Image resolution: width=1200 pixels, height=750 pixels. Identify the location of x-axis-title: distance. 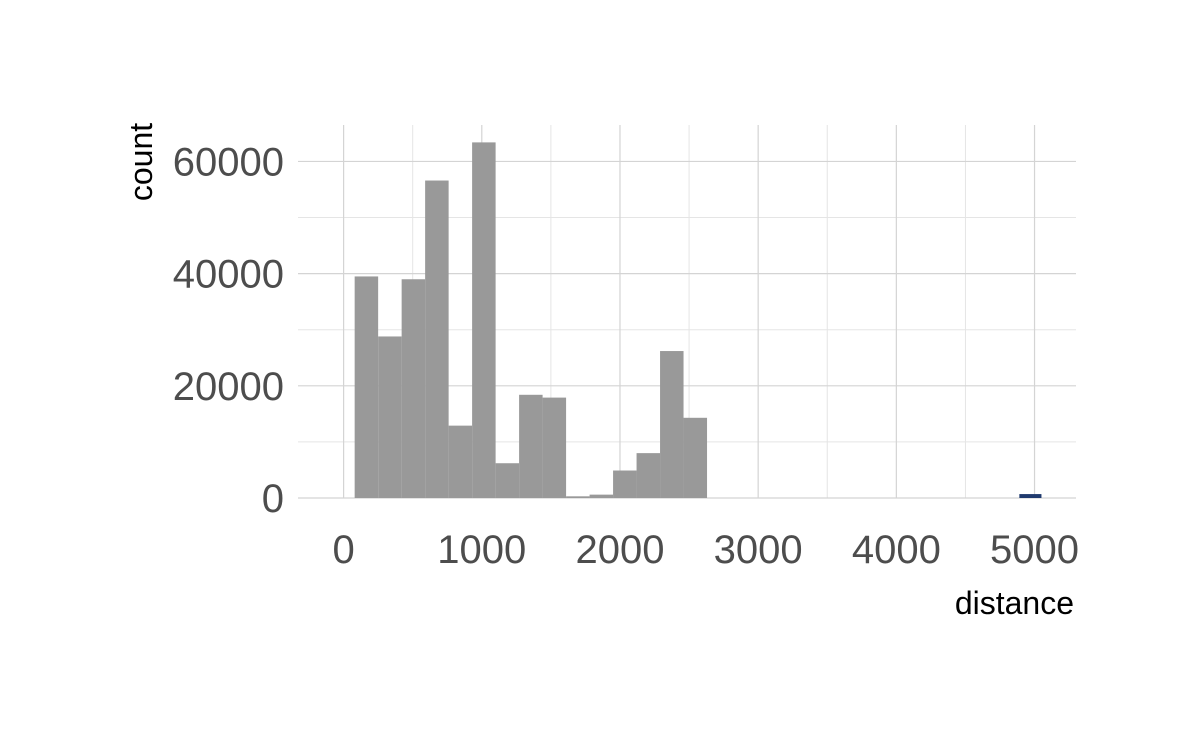
(1014, 603).